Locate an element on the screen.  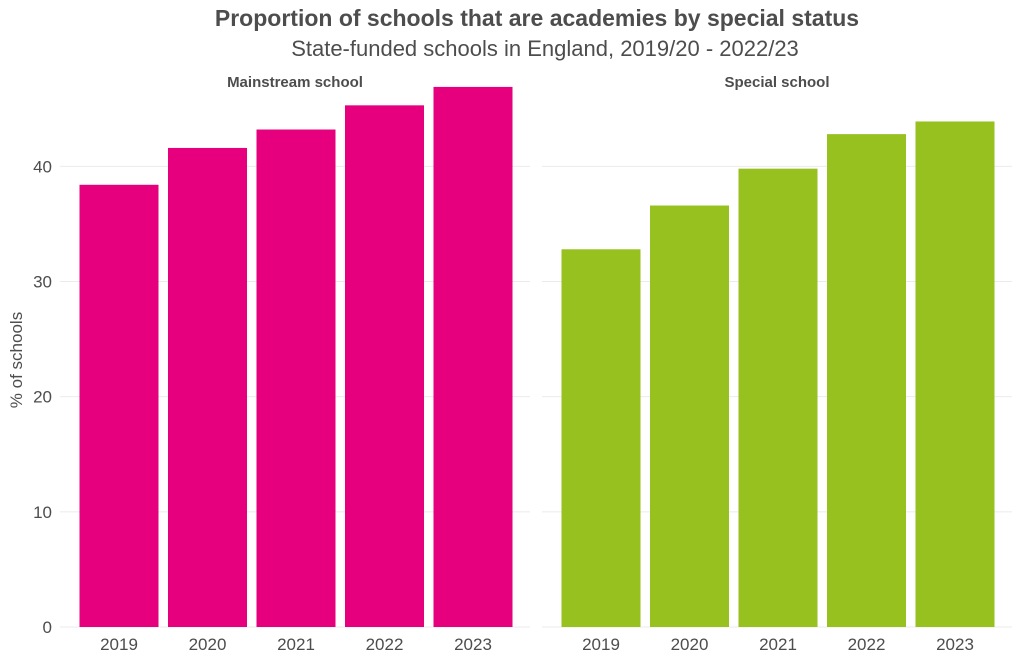
y-tick-label: 40 is located at coordinates (42, 166).